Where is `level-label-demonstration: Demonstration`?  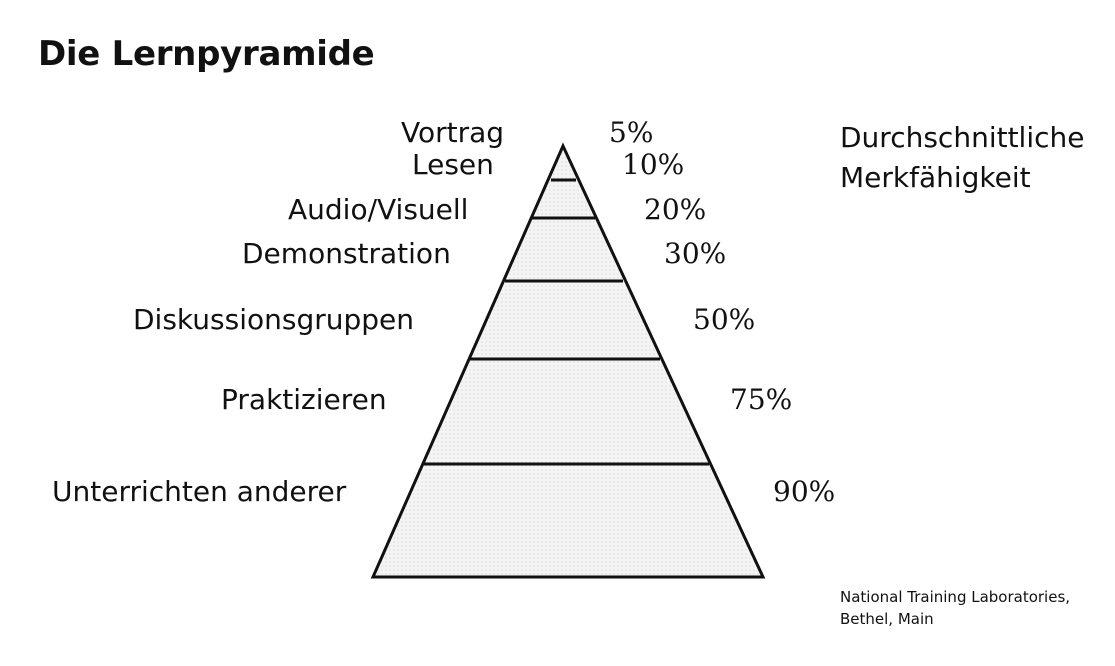
level-label-demonstration: Demonstration is located at coordinates (346, 253).